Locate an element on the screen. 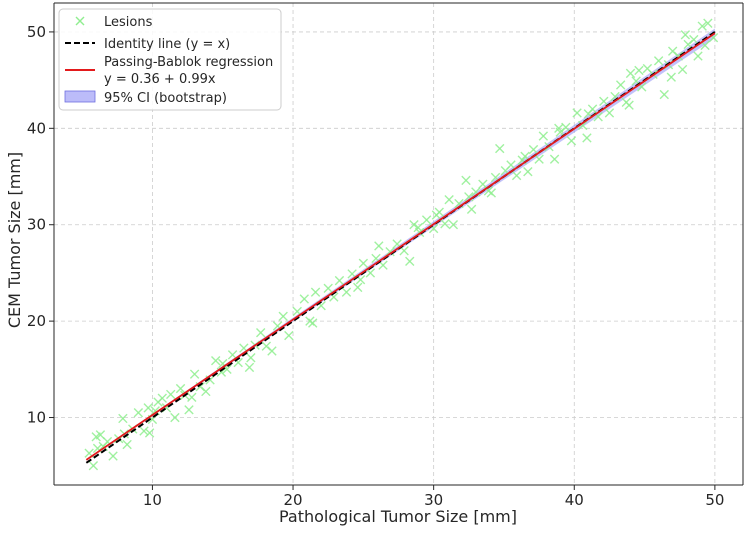  x-tick-label: 50 is located at coordinates (714, 500).